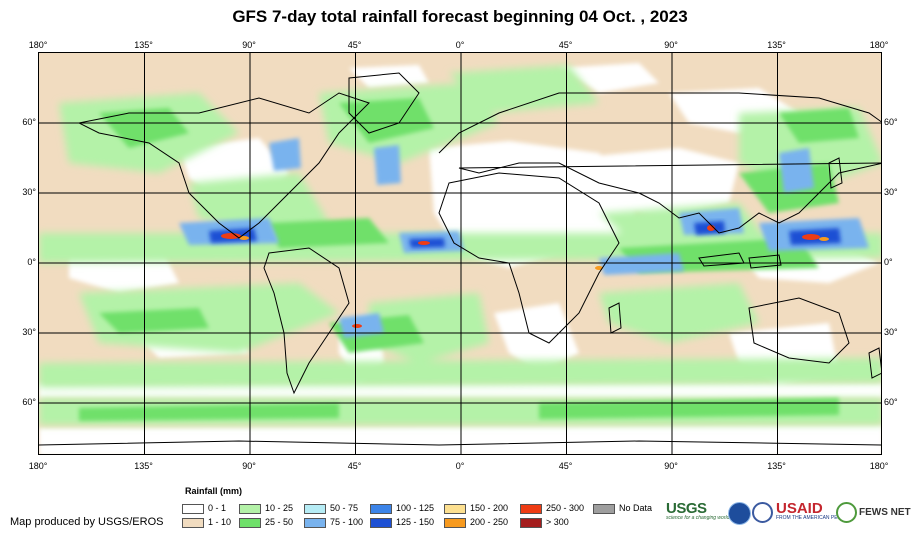 Image resolution: width=920 pixels, height=539 pixels. What do you see at coordinates (885, 512) in the screenshot?
I see `fewsnet-logo: FEWS NET` at bounding box center [885, 512].